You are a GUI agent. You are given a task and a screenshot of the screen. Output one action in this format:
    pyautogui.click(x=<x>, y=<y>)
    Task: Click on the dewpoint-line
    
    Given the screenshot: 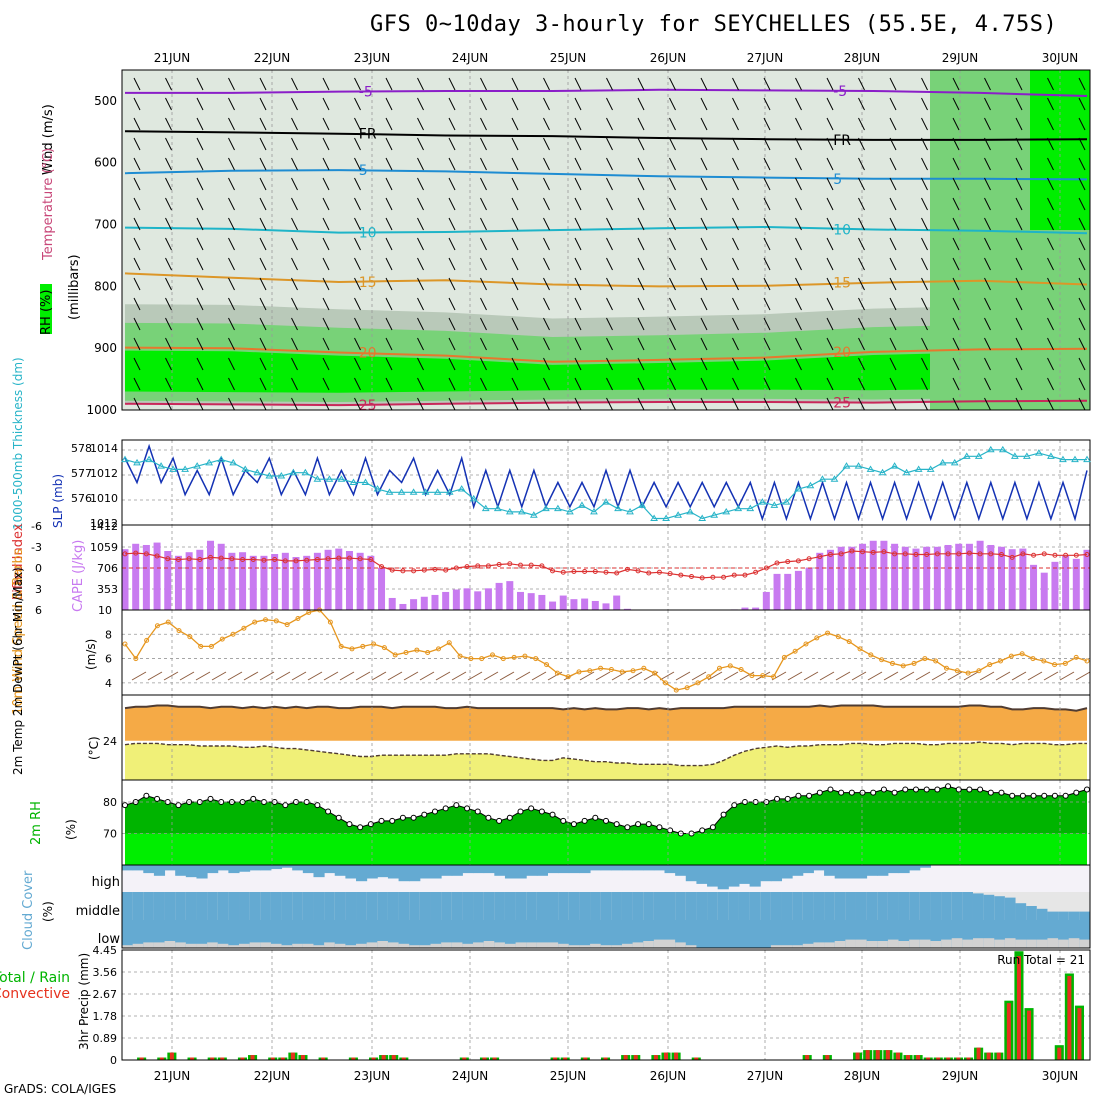 What is the action you would take?
    pyautogui.click(x=605, y=754)
    